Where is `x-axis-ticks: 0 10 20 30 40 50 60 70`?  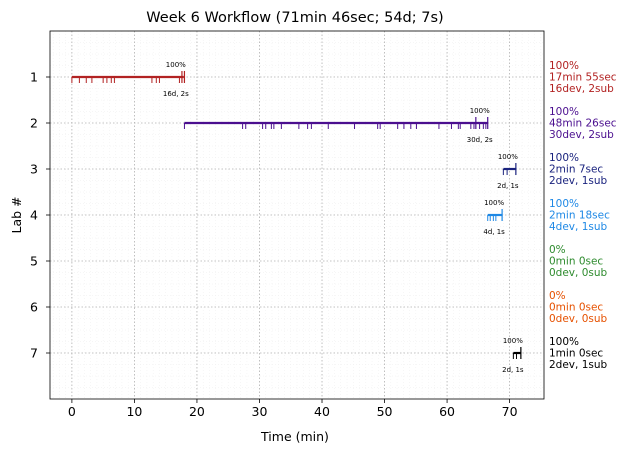
x-axis-ticks: 0 10 20 30 40 50 60 70 is located at coordinates (293, 409).